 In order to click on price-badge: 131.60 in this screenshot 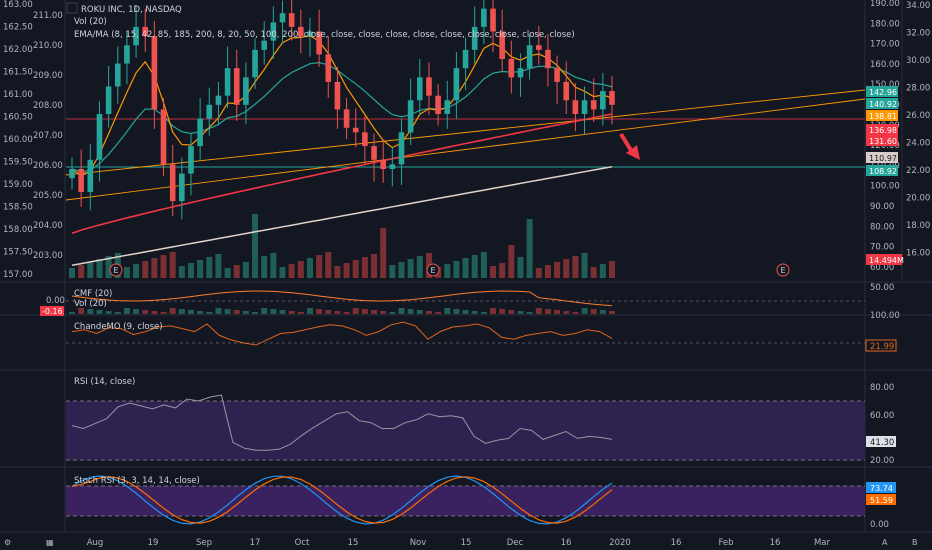, I will do `click(882, 140)`.